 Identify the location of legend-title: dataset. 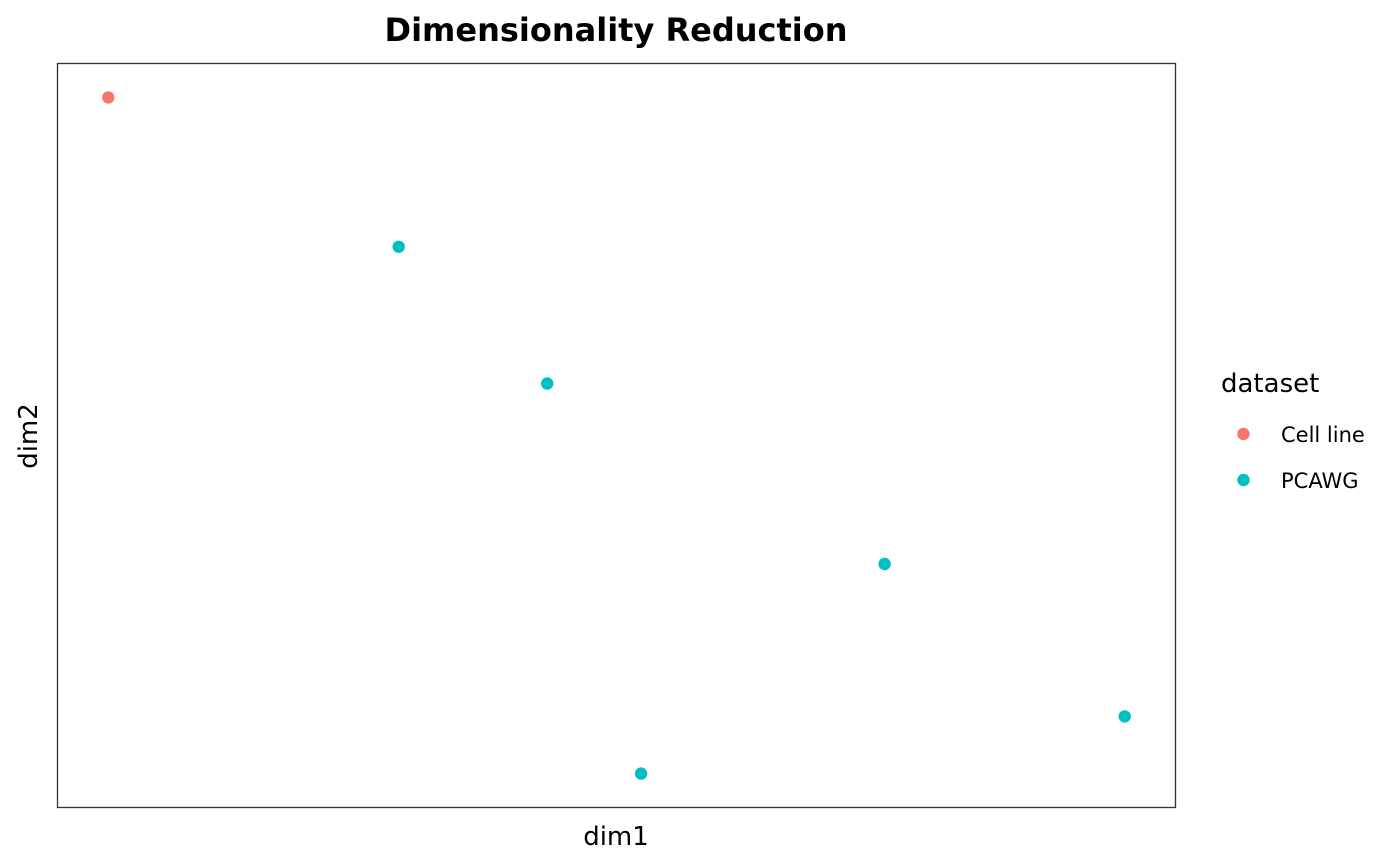
(1270, 384).